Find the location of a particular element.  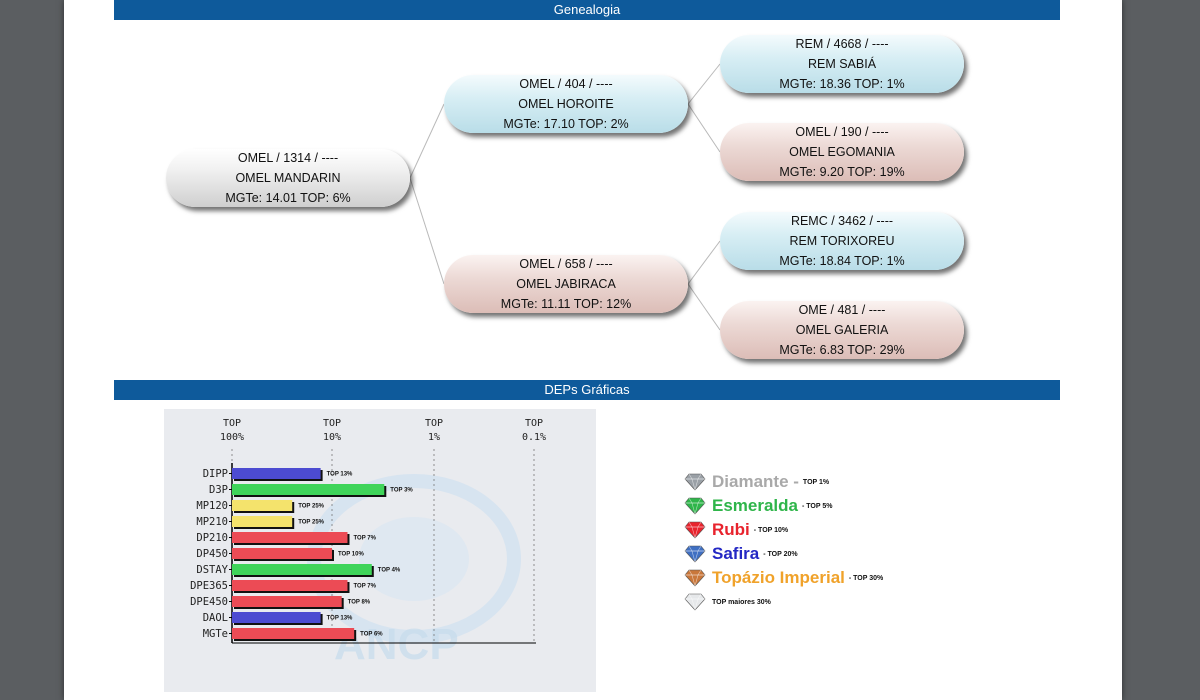

data-label: TOP 8% is located at coordinates (359, 603).